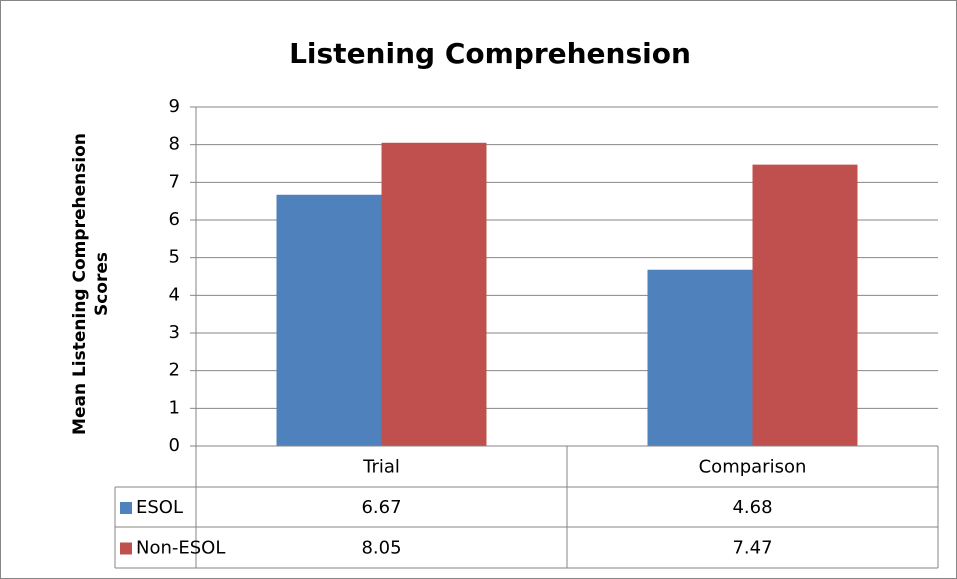 The width and height of the screenshot is (957, 579). What do you see at coordinates (174, 181) in the screenshot?
I see `y-tick-label: 7` at bounding box center [174, 181].